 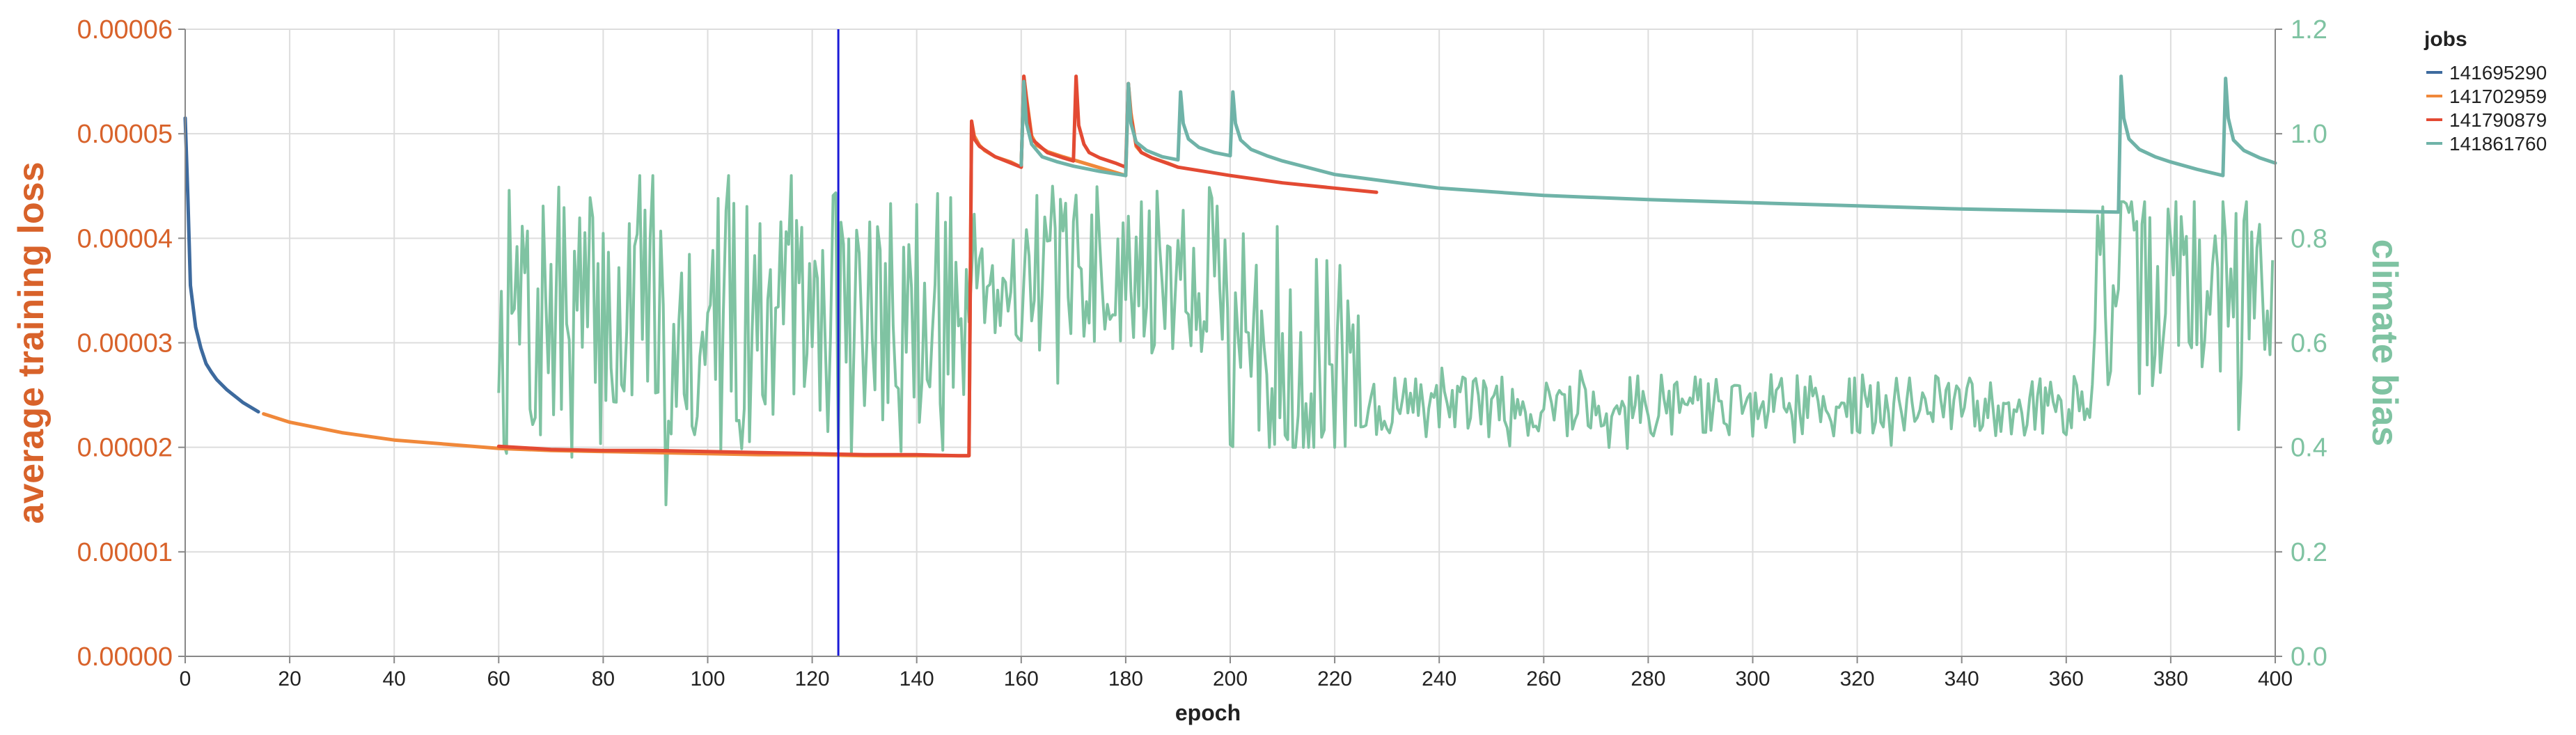 I want to click on x-tick-label: 280, so click(x=1648, y=678).